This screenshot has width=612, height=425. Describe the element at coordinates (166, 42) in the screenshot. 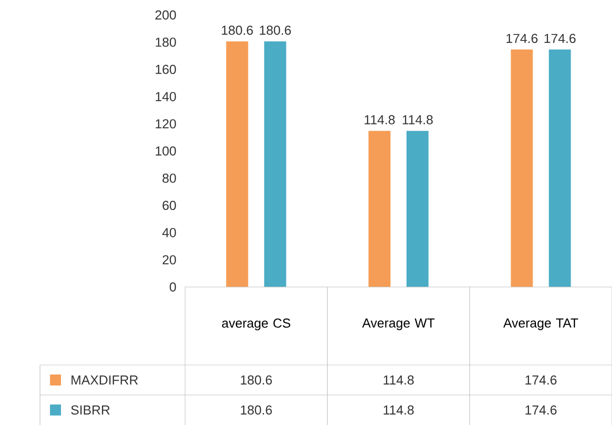

I see `y-tick-label: 180` at that location.